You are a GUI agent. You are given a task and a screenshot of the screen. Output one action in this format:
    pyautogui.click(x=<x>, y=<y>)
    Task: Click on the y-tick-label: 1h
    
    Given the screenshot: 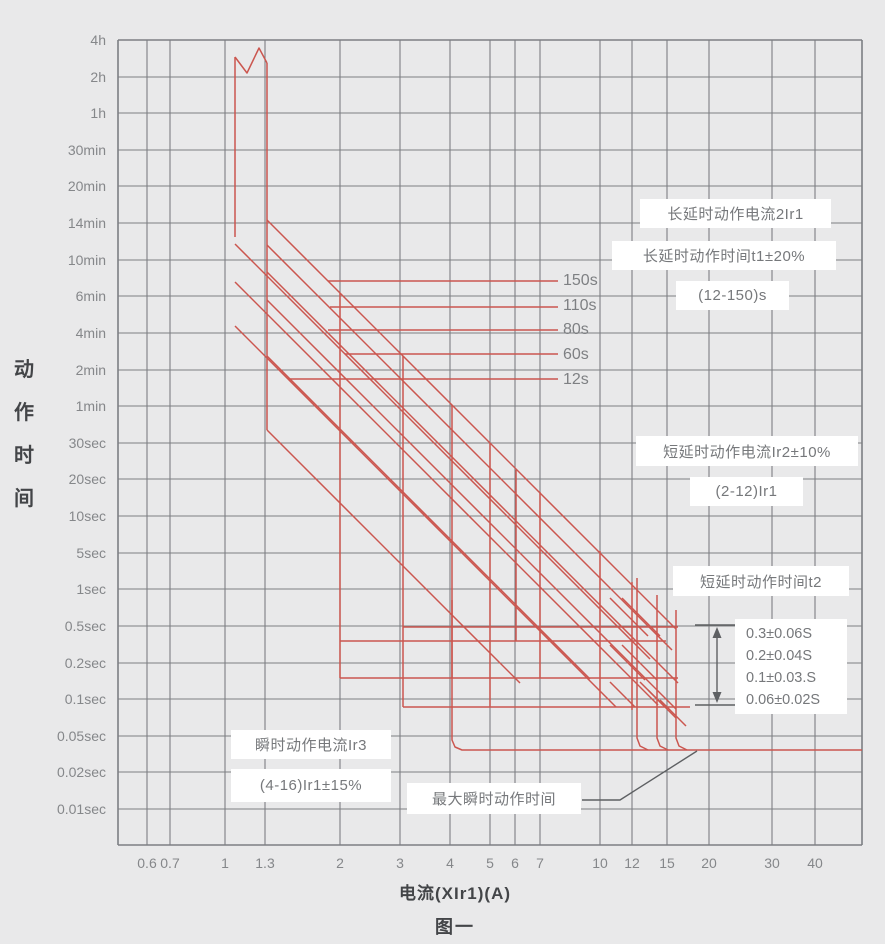 What is the action you would take?
    pyautogui.click(x=98, y=113)
    